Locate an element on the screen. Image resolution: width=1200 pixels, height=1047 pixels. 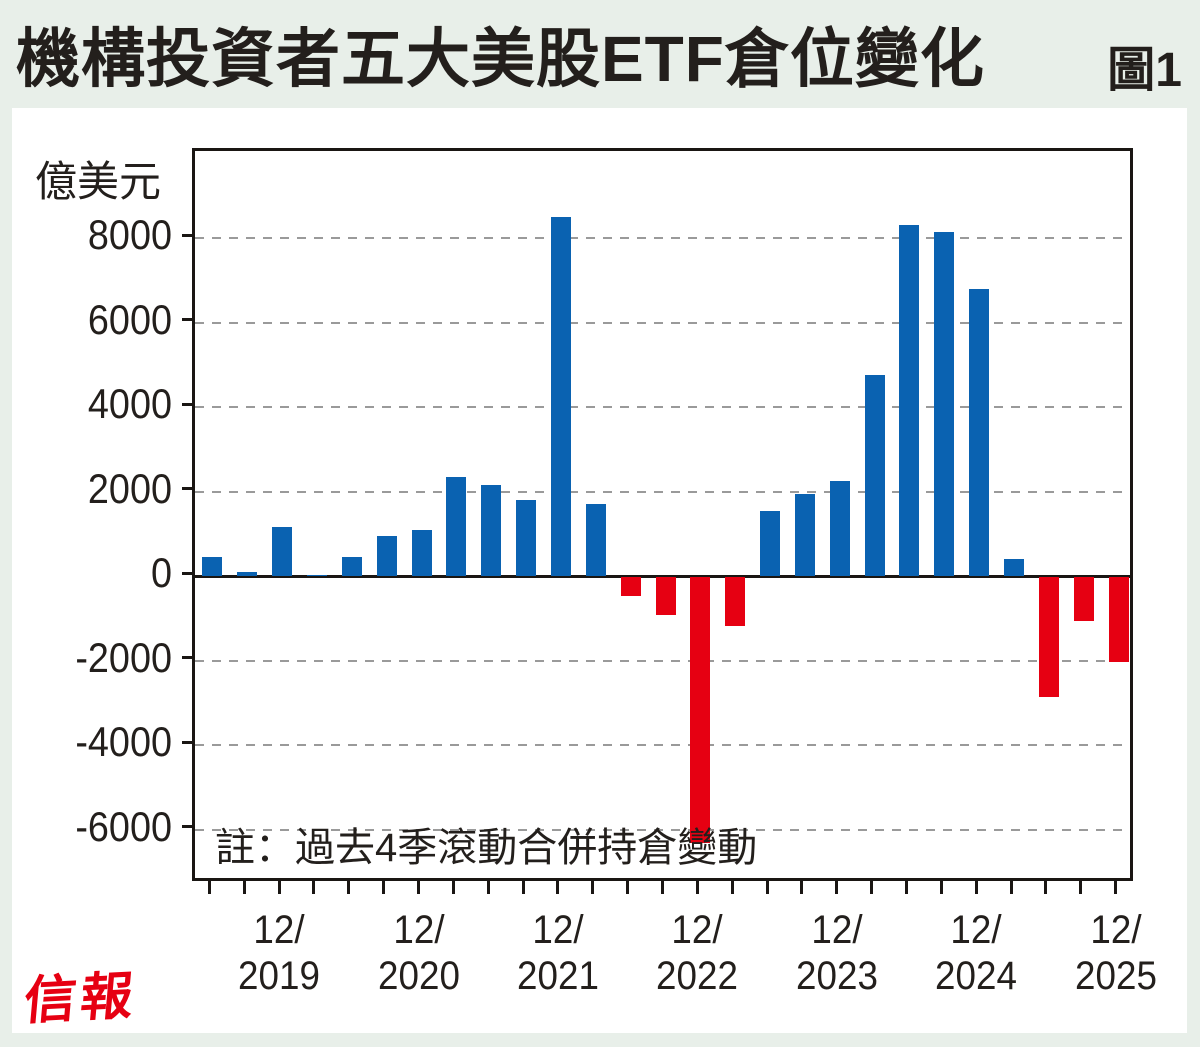
x-tick-mark-6-2024 is located at coordinates (906, 887).